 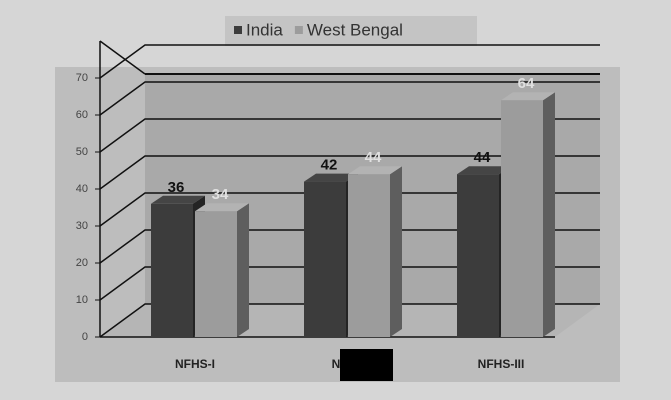 I want to click on x-tick-label: NFHS-I, so click(x=195, y=364).